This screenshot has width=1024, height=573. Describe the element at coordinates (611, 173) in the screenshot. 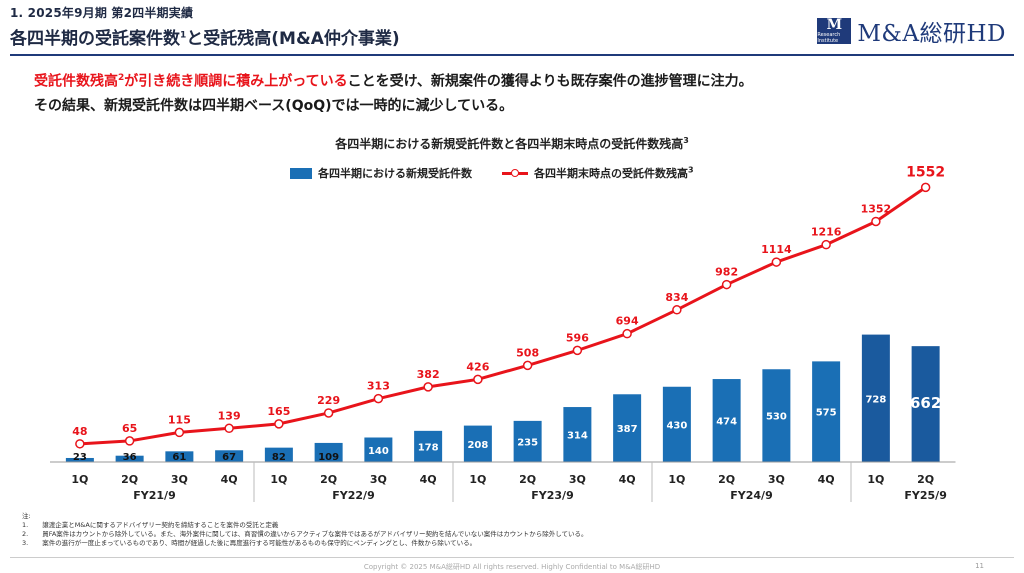

I see `legend-line-label-text: 各四半期末時点の受託件数残高` at that location.